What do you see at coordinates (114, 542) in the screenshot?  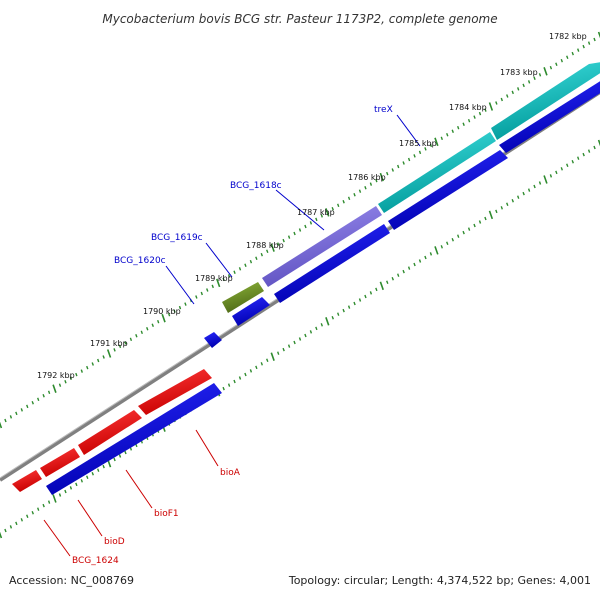 I see `gene-label-biod: bioD` at bounding box center [114, 542].